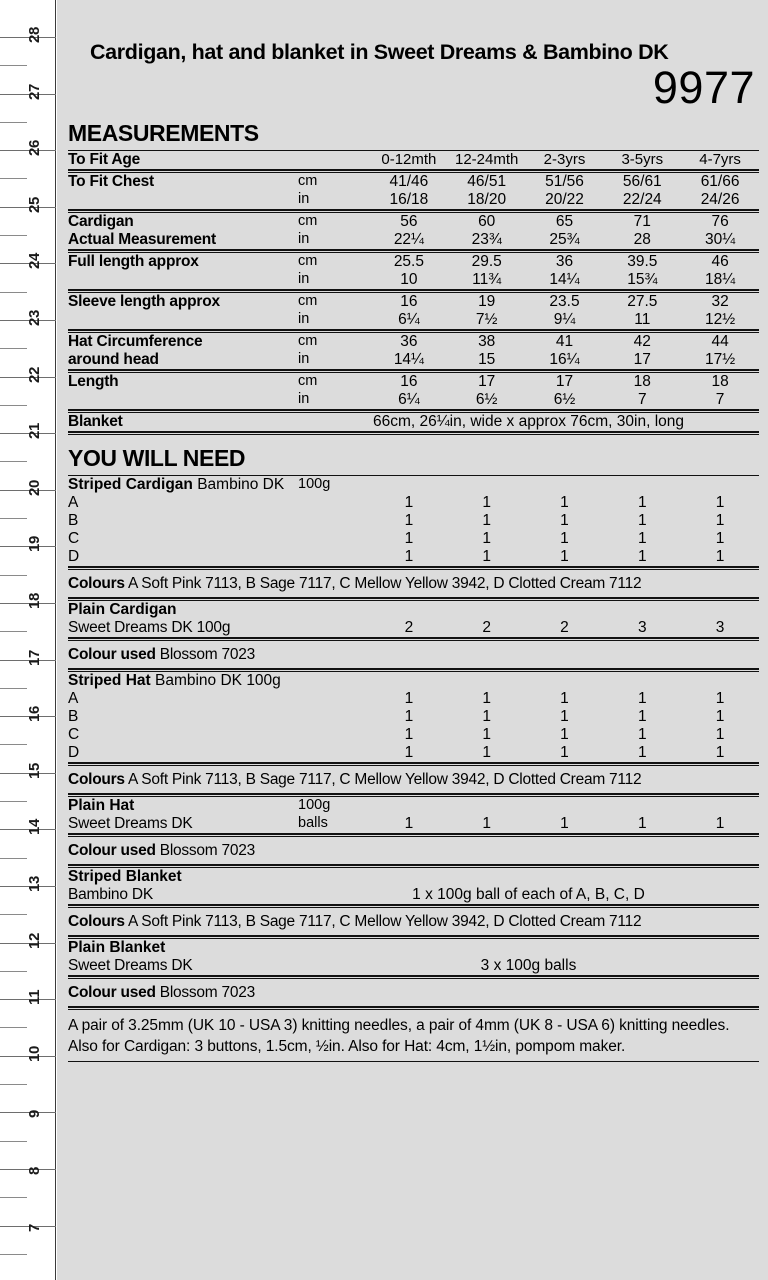  What do you see at coordinates (564, 320) in the screenshot?
I see `measure-value: 9¼` at bounding box center [564, 320].